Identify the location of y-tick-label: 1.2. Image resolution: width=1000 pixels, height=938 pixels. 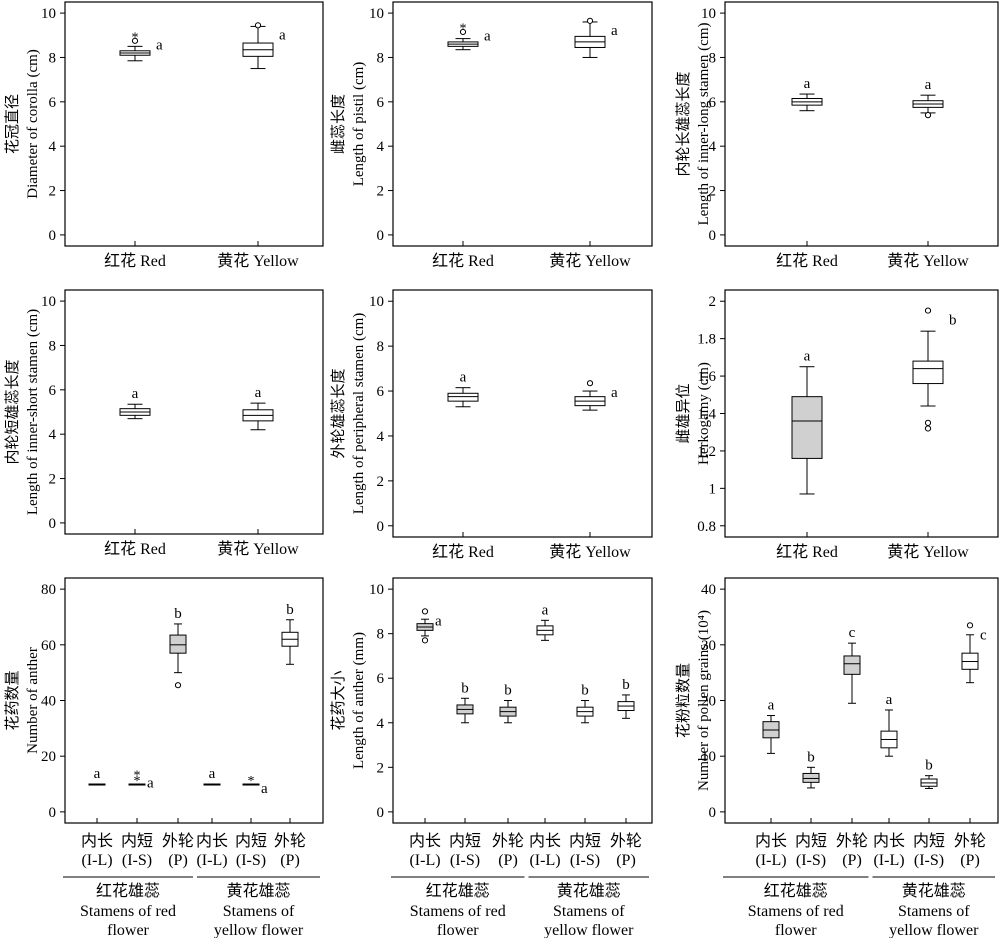
(706, 452).